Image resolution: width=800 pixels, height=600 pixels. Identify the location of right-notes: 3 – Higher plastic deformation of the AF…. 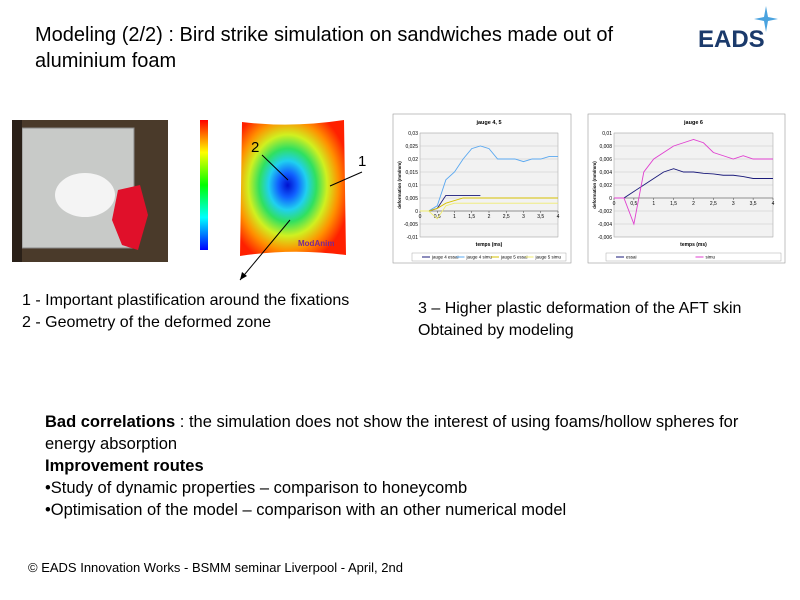
(608, 320).